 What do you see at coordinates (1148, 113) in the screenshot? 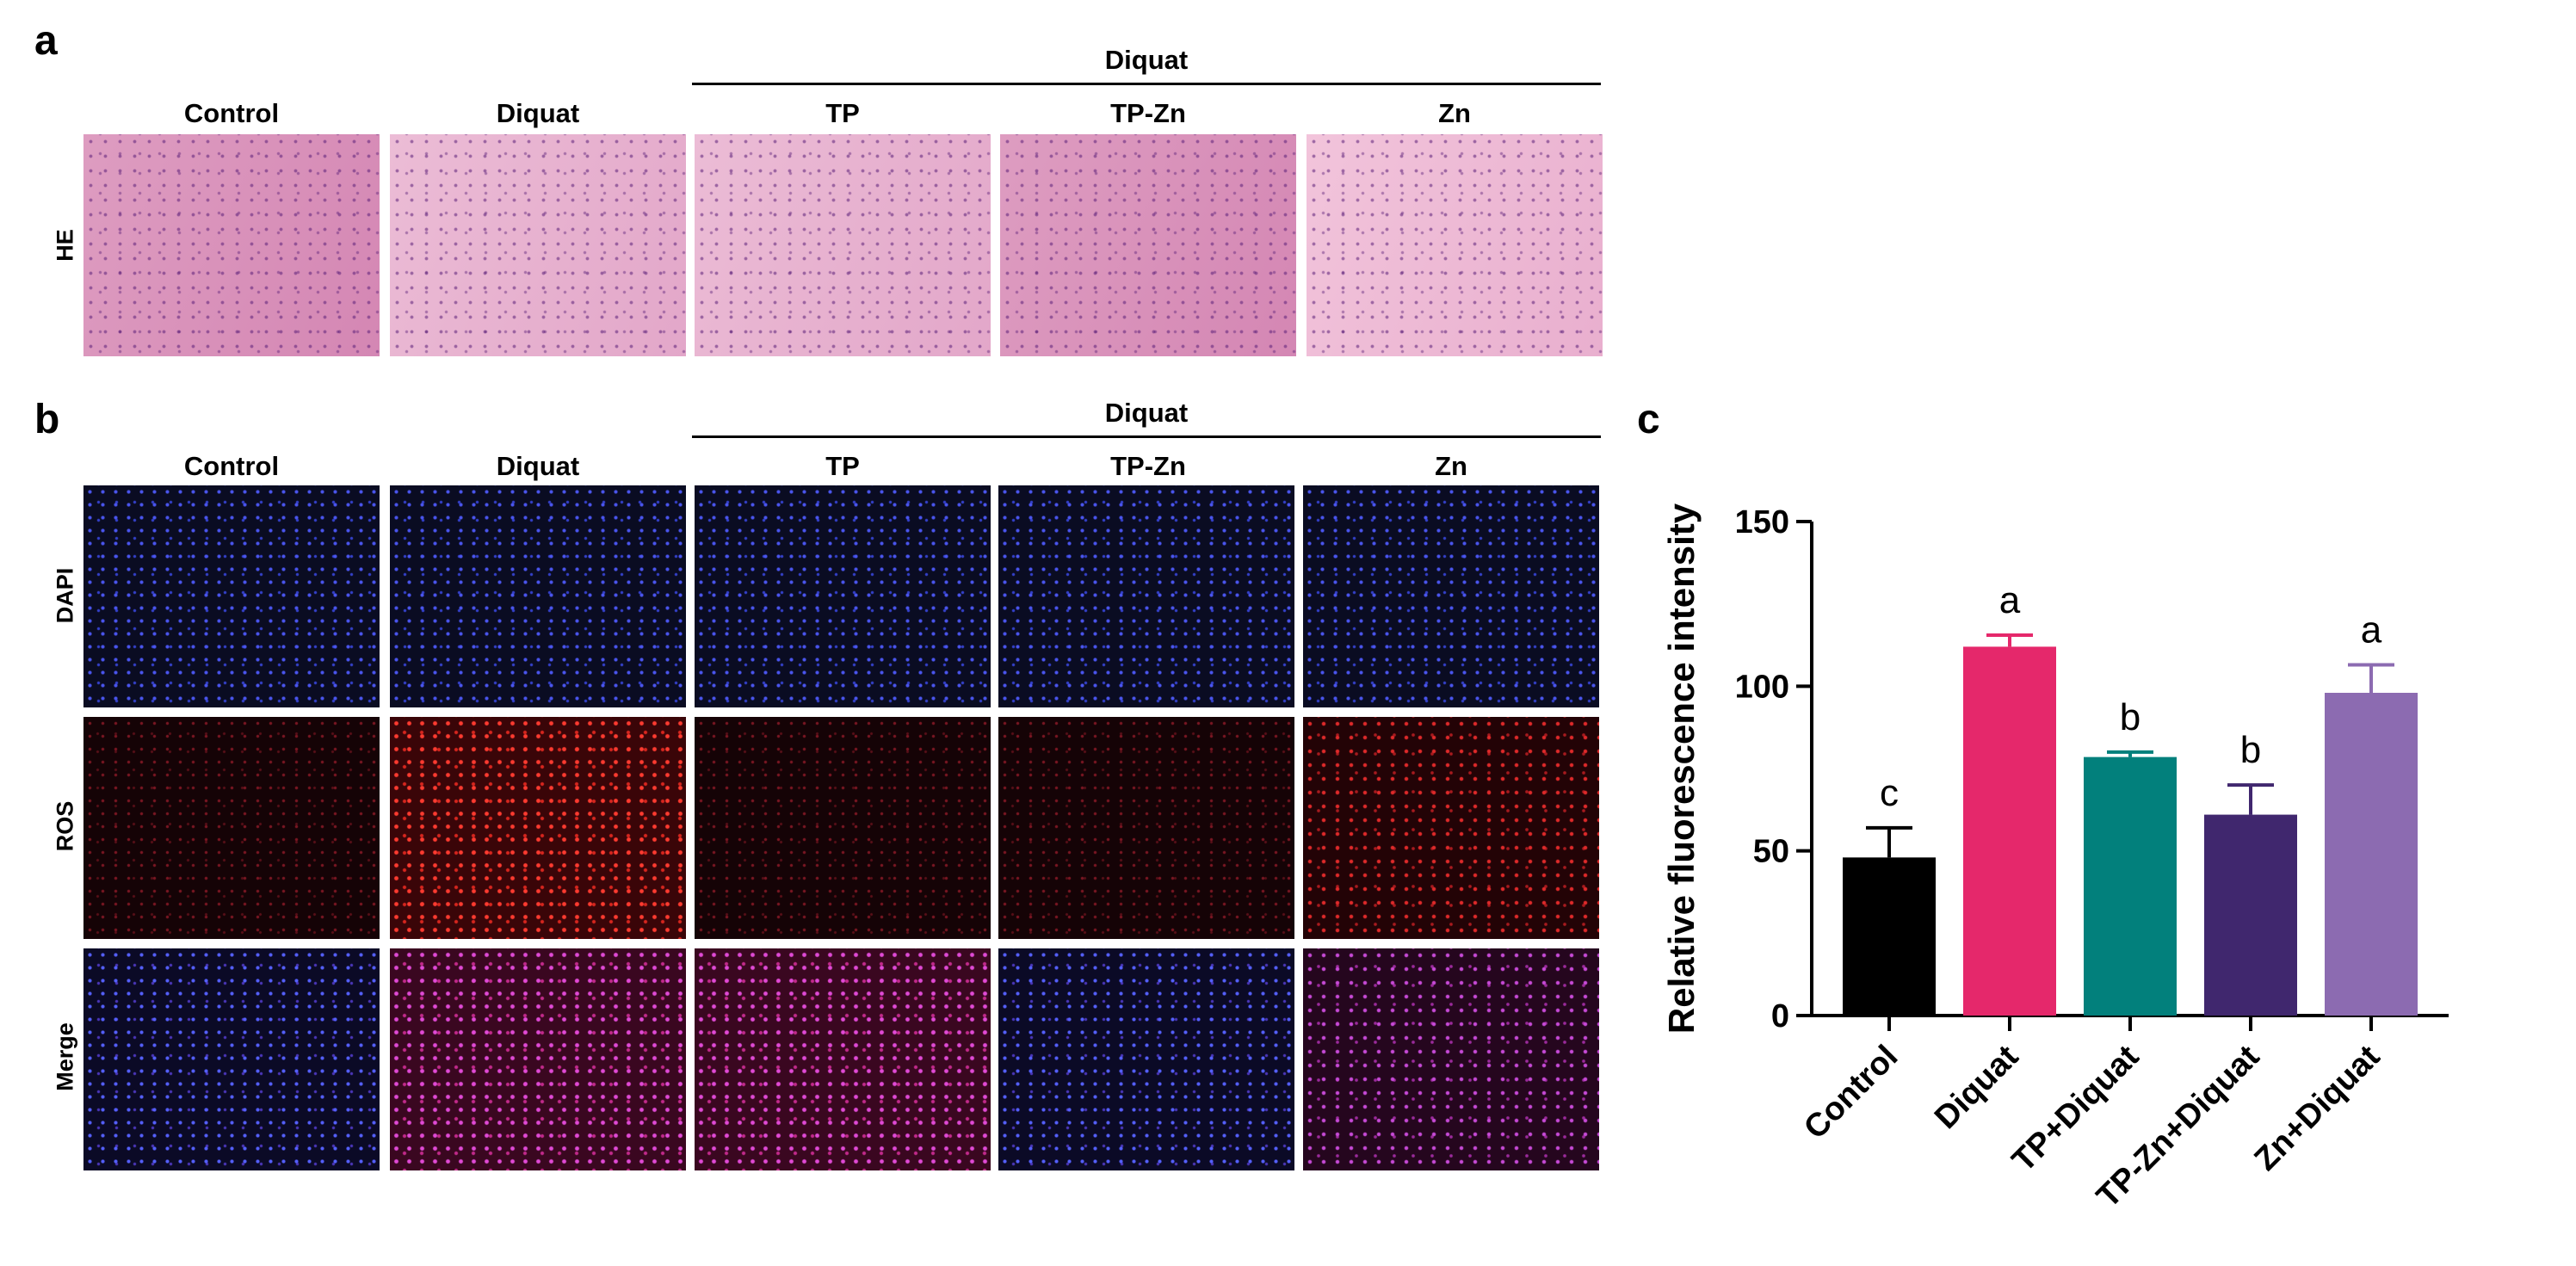
I see `panel-a-col-tp-zn: TP-Zn` at bounding box center [1148, 113].